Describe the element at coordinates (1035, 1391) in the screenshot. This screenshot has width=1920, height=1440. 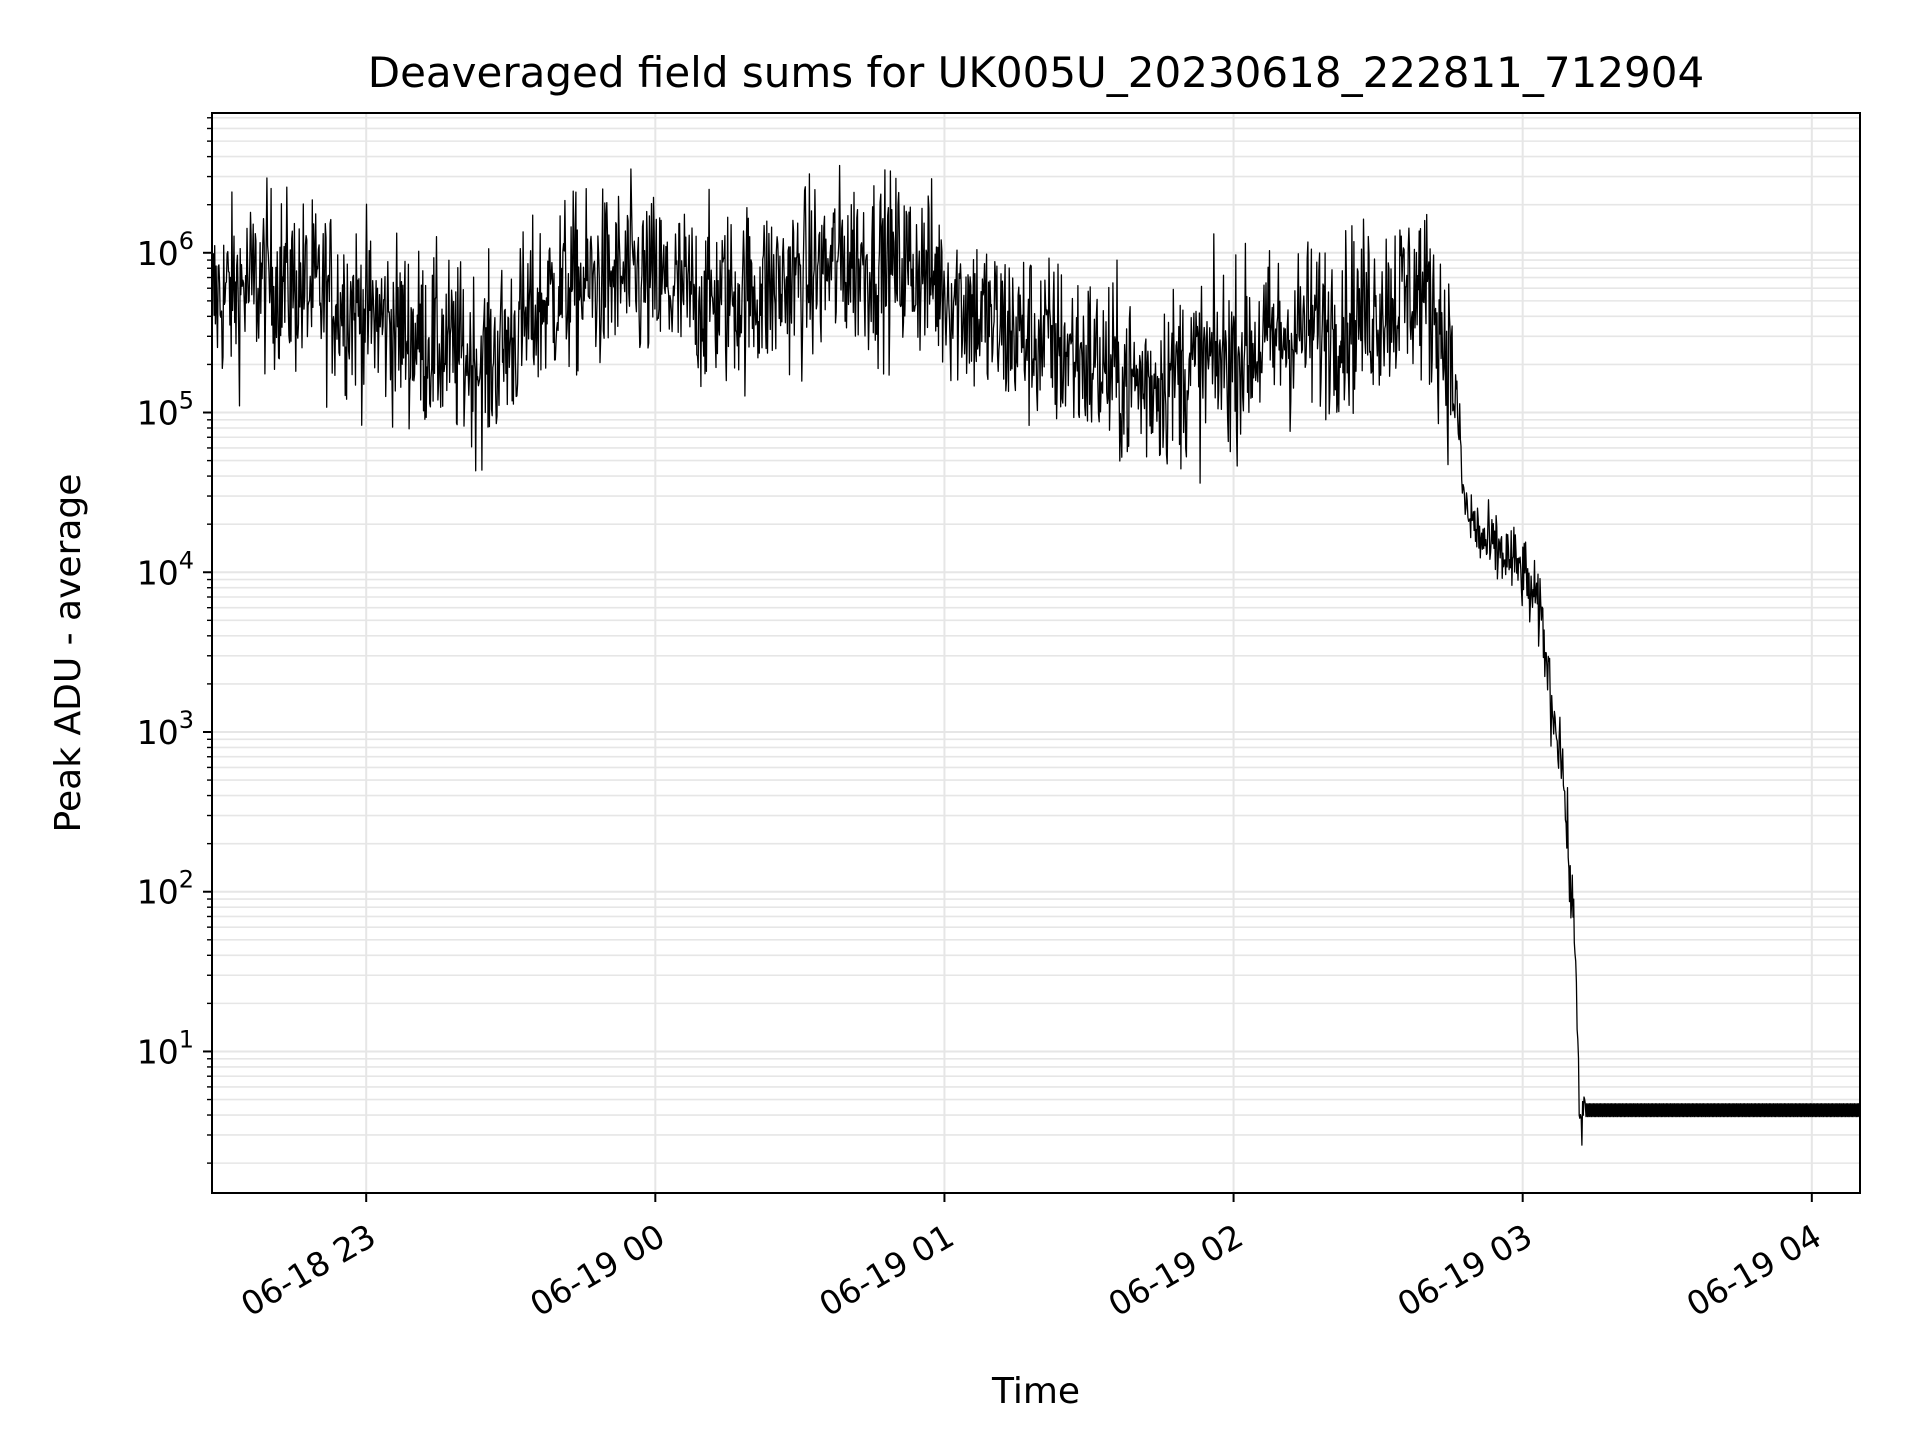
I see `x-axis-label: Time` at that location.